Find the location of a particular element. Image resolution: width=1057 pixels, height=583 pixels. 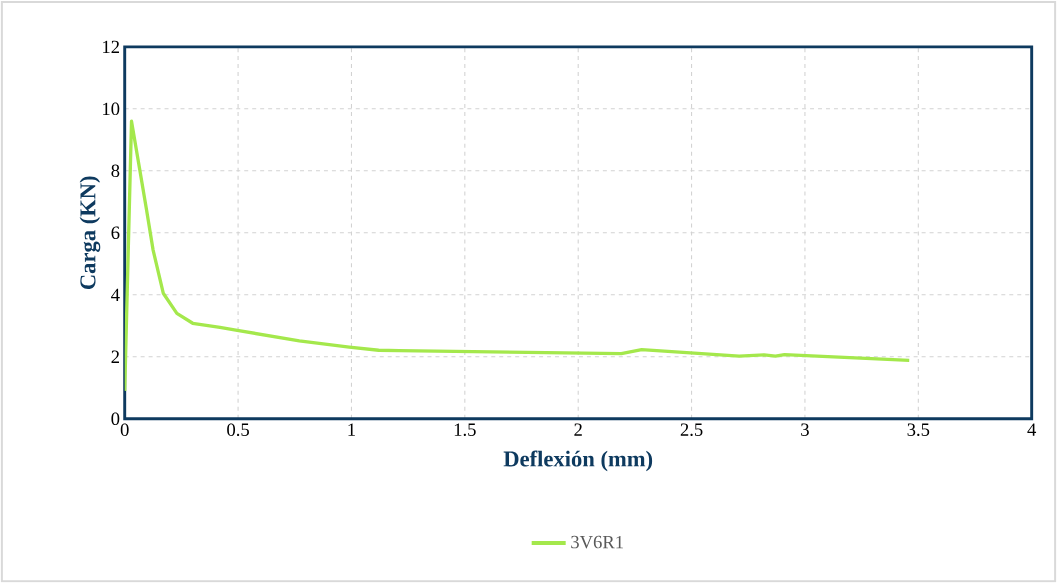

y-tick-label: 8 is located at coordinates (115, 171).